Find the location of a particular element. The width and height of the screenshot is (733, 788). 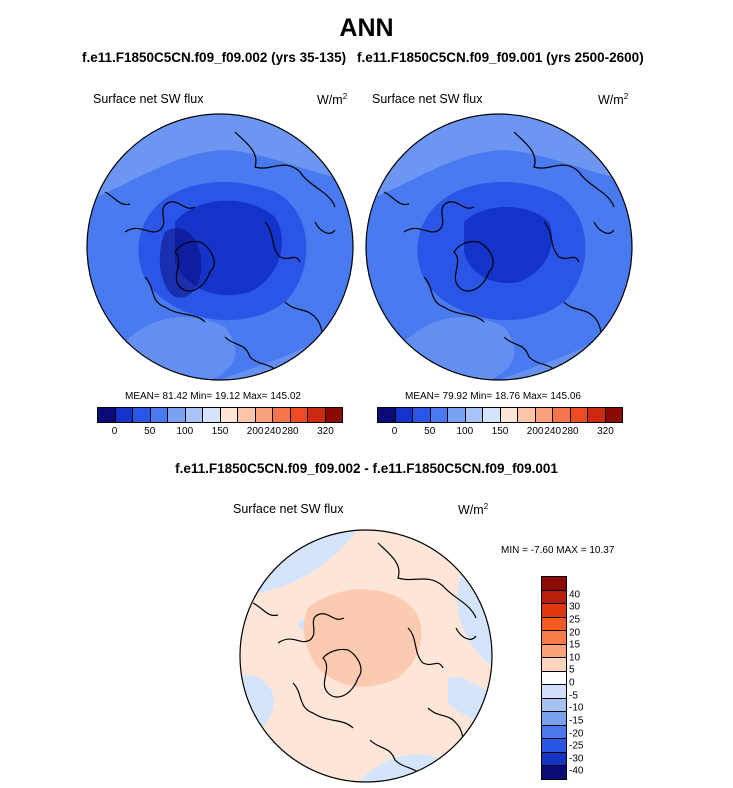

colorbar-tick-label: -10 is located at coordinates (576, 708).